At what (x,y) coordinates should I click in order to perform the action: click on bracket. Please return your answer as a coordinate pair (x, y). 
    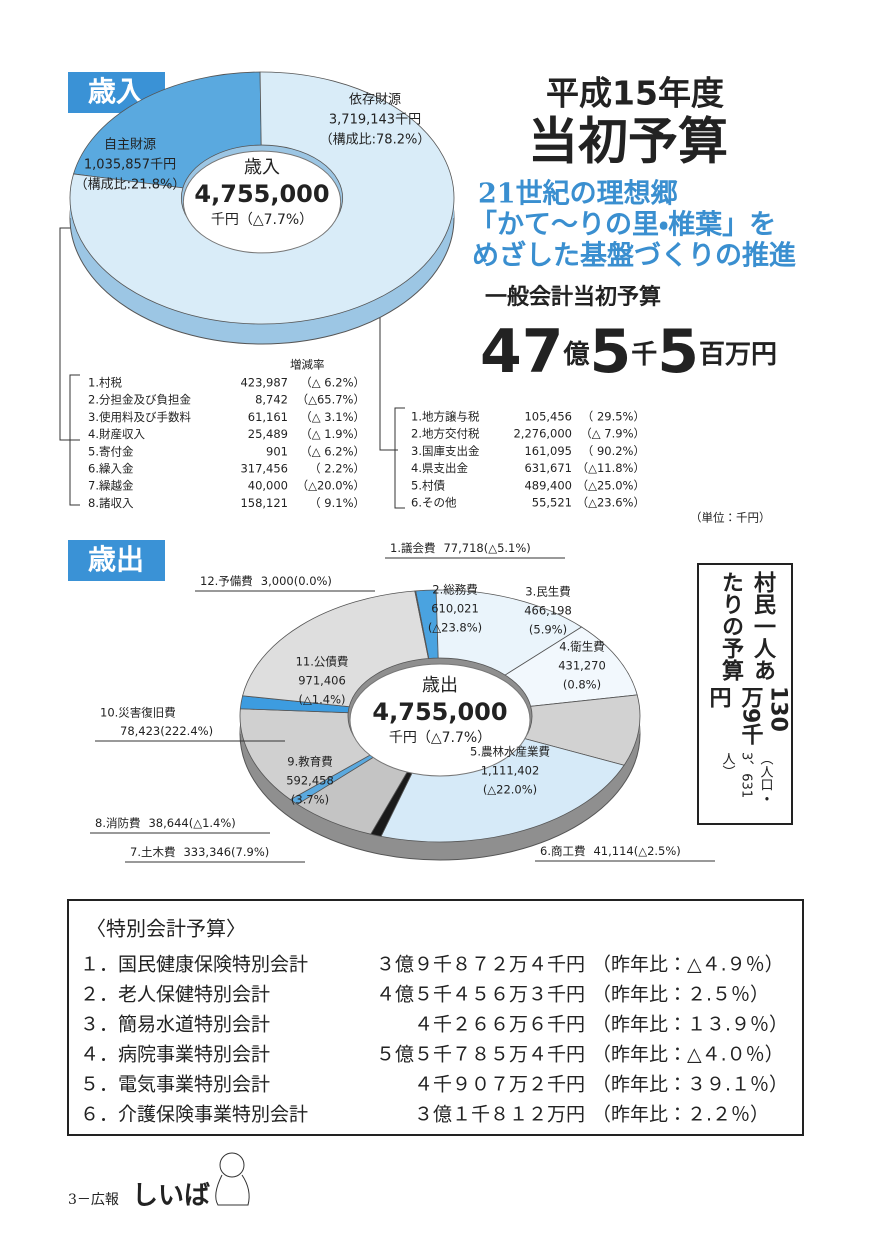
    Looking at the image, I should click on (74, 440).